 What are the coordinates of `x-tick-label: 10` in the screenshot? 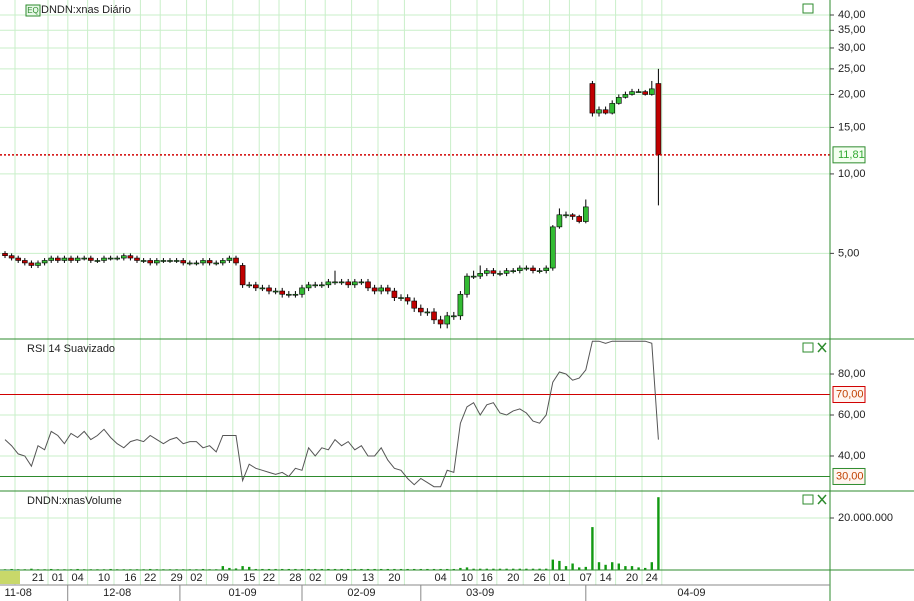 It's located at (467, 578).